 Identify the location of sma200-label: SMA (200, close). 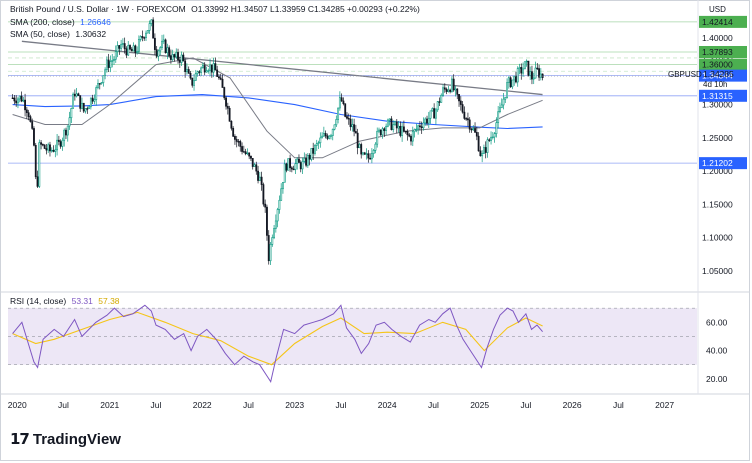
(42, 22).